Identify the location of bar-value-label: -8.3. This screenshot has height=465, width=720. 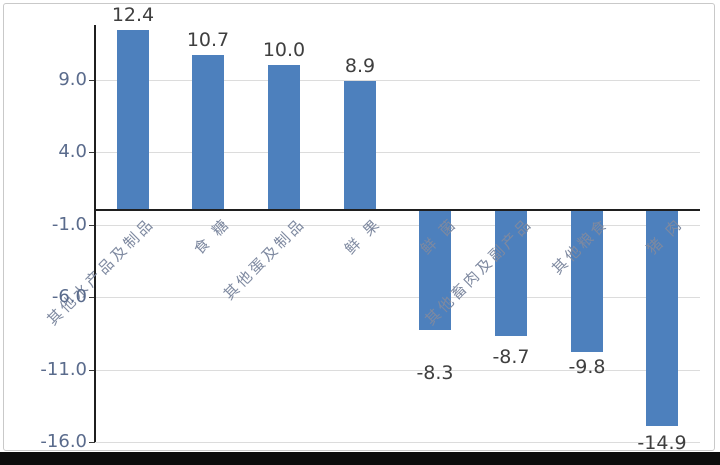
(435, 373).